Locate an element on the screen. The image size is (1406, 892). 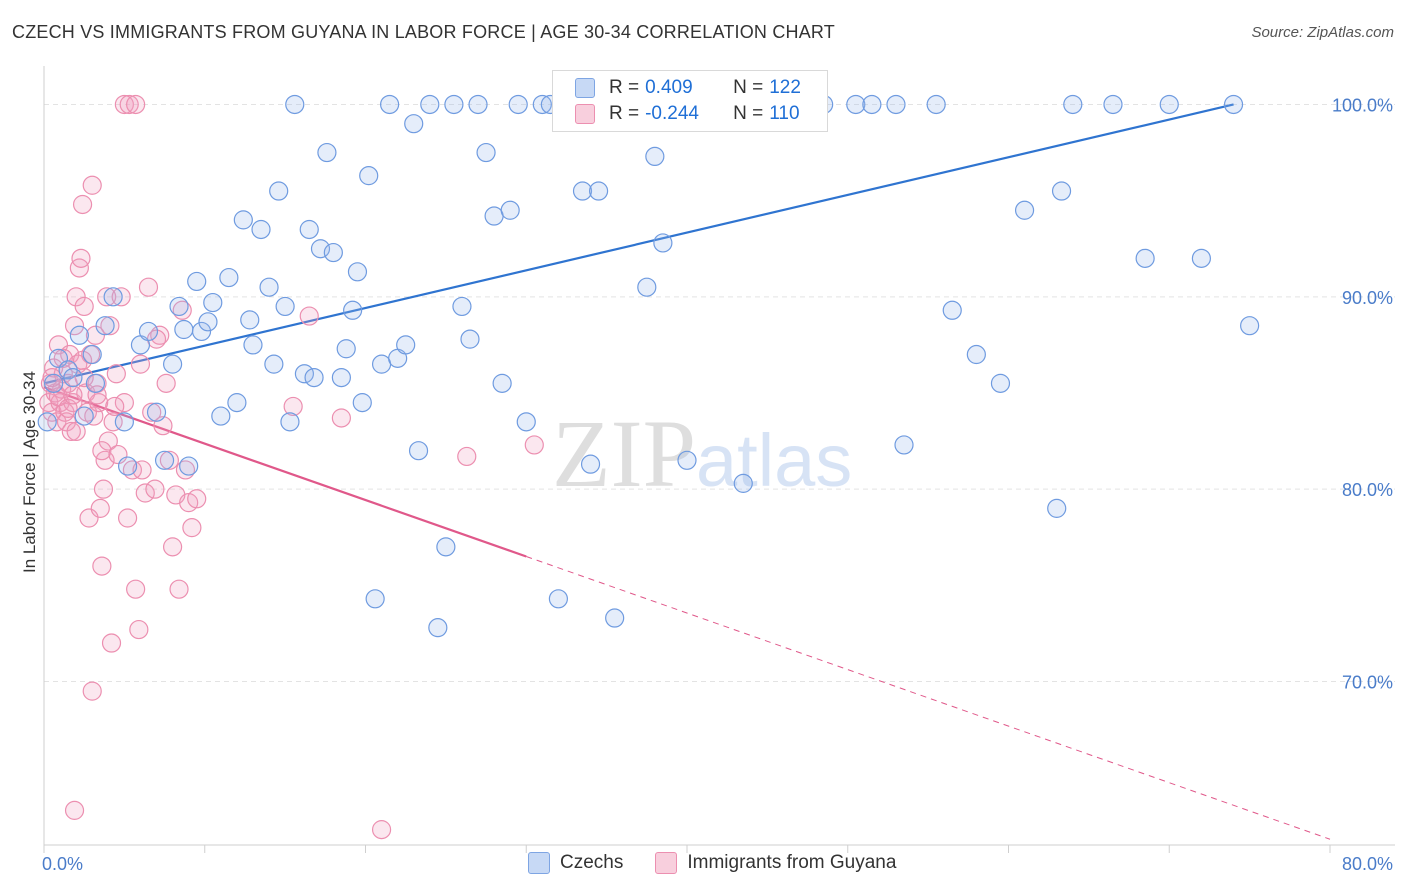
guyana-r-value: -0.244 is located at coordinates (672, 113).